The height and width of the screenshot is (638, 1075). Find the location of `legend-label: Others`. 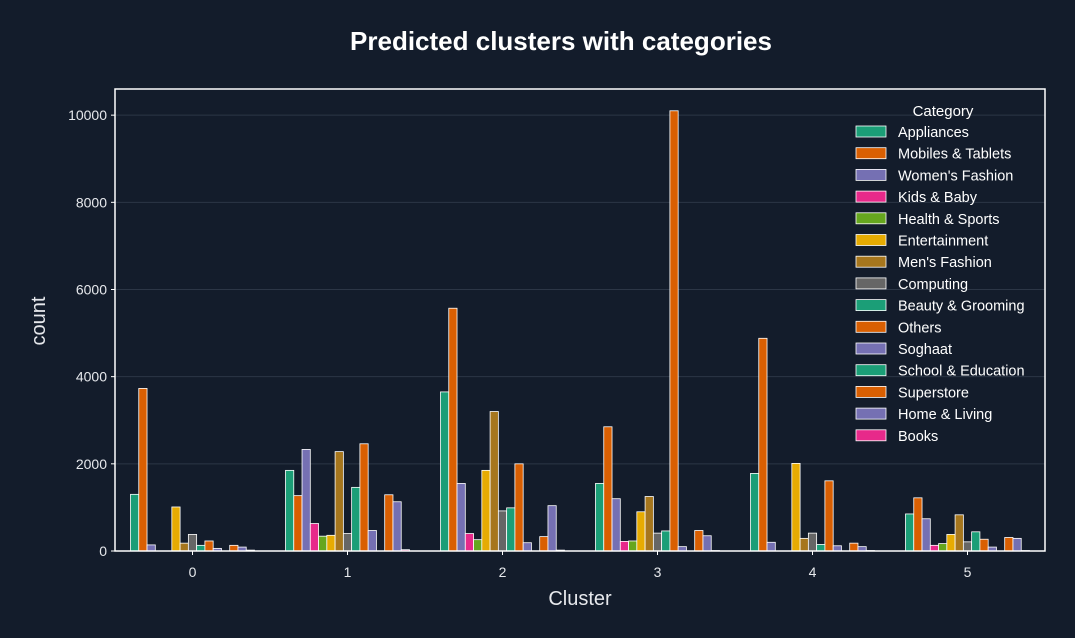

legend-label: Others is located at coordinates (920, 328).